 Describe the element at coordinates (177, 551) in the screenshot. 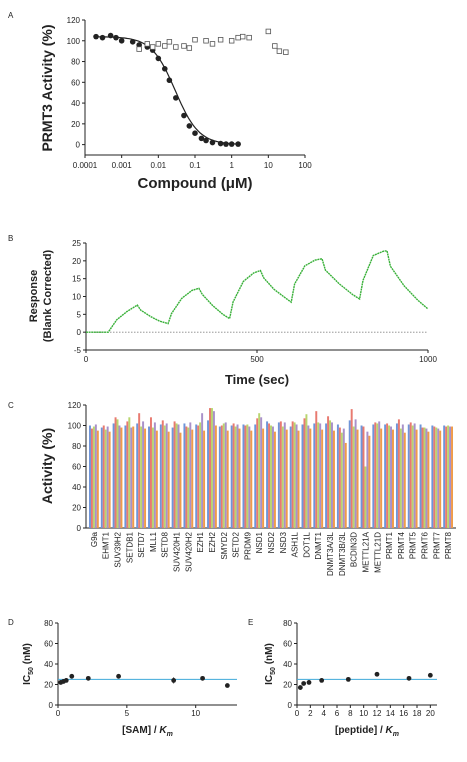

I see `category-label-c: SUV420H1` at that location.